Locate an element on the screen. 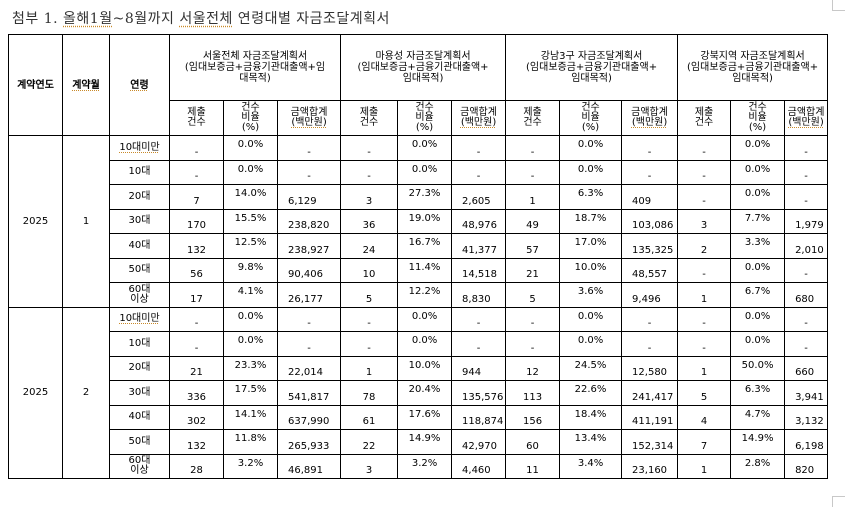 The height and width of the screenshot is (507, 846). ratio-cell: 3.2% is located at coordinates (425, 466).